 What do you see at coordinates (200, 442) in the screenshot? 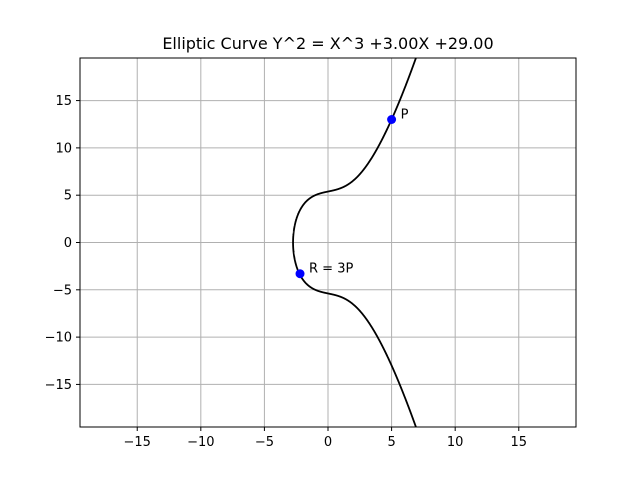
I see `x-tick-label: −10` at bounding box center [200, 442].